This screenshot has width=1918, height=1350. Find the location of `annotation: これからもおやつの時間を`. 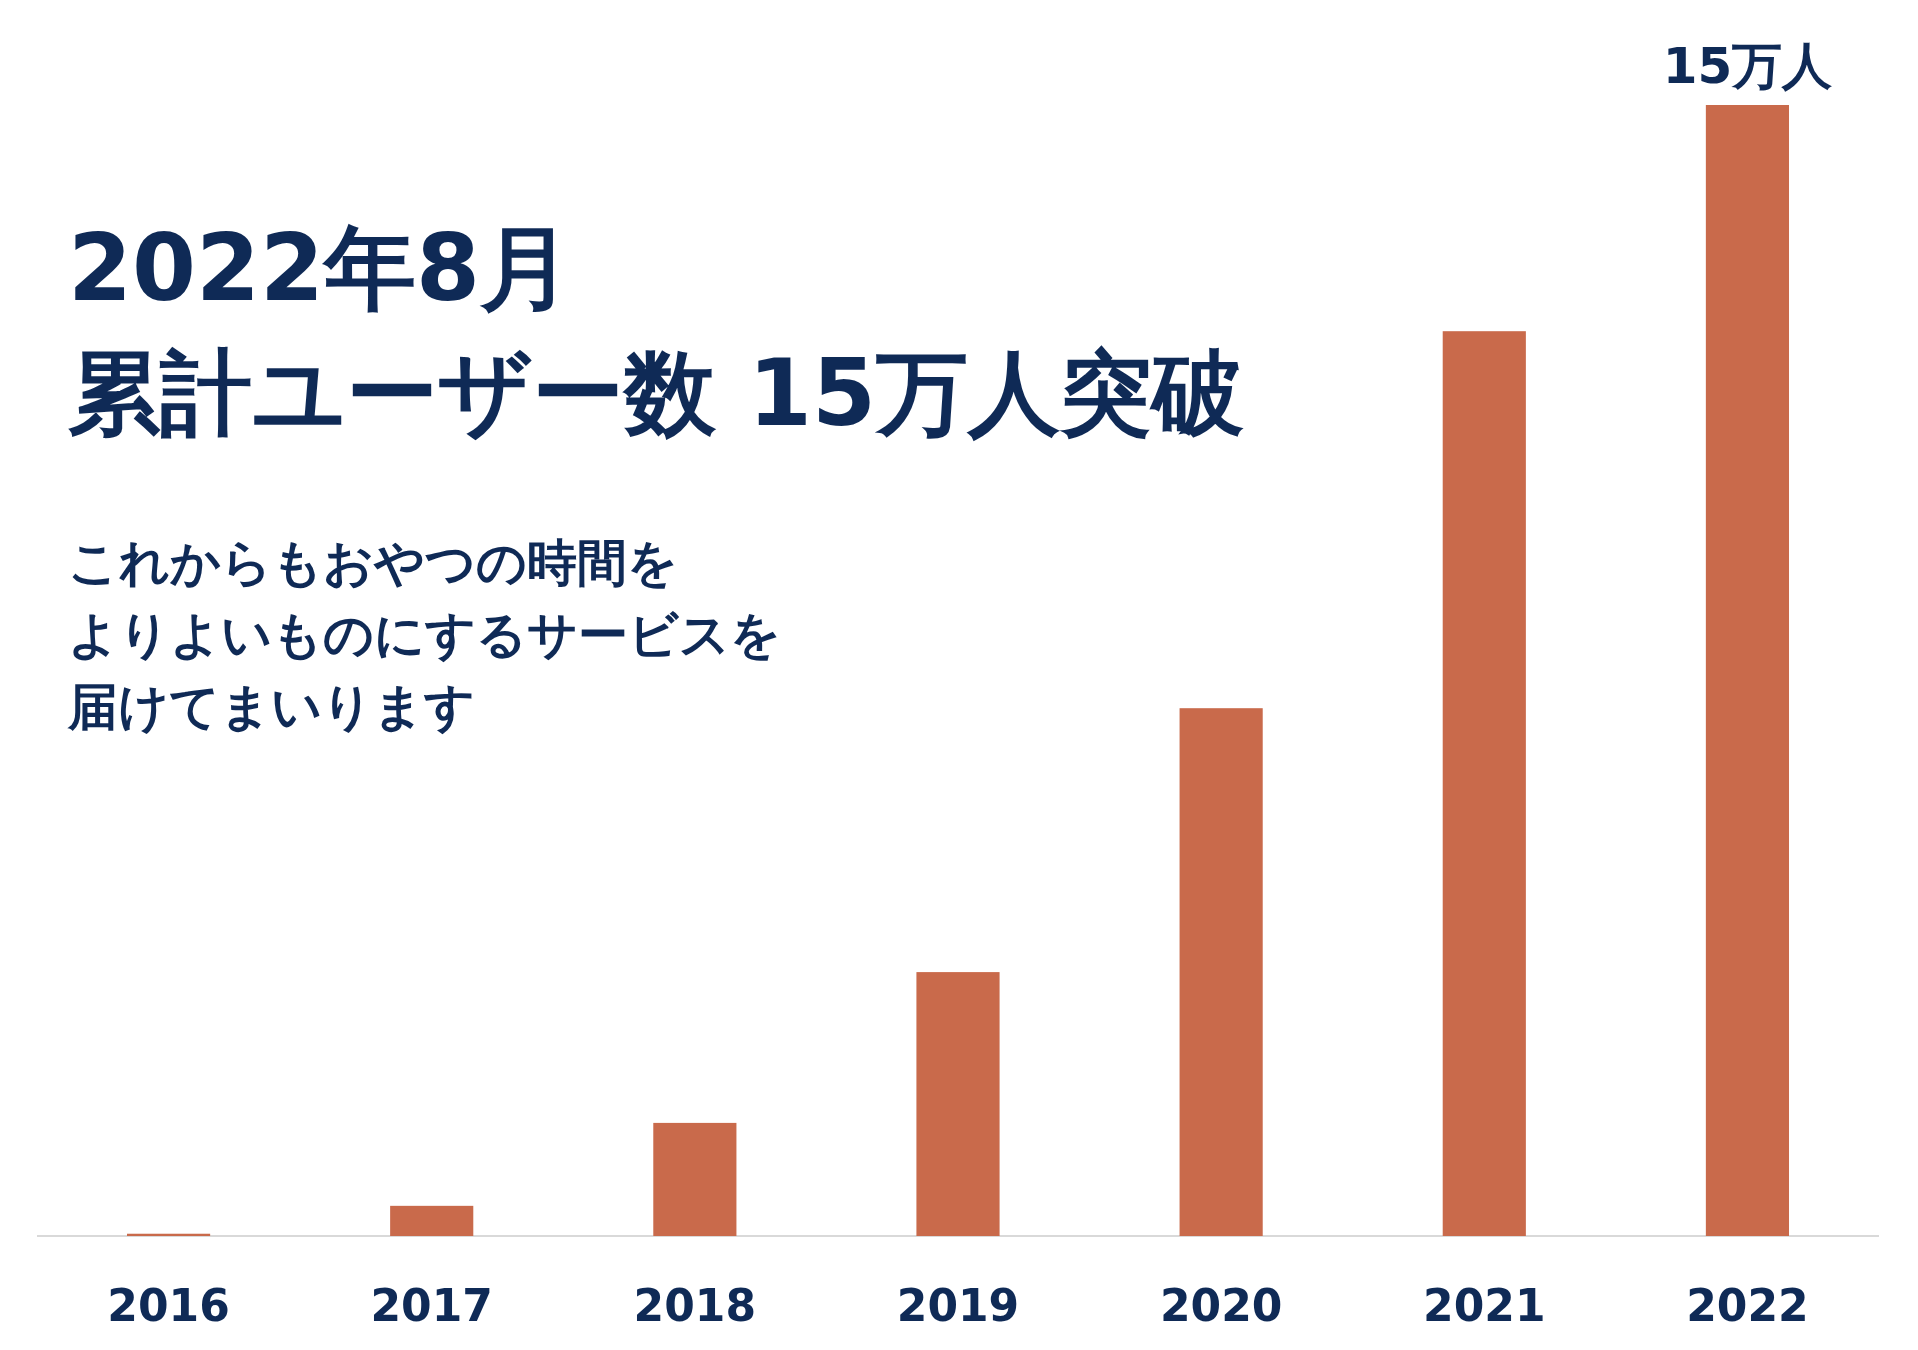

annotation: これからもおやつの時間を is located at coordinates (373, 563).